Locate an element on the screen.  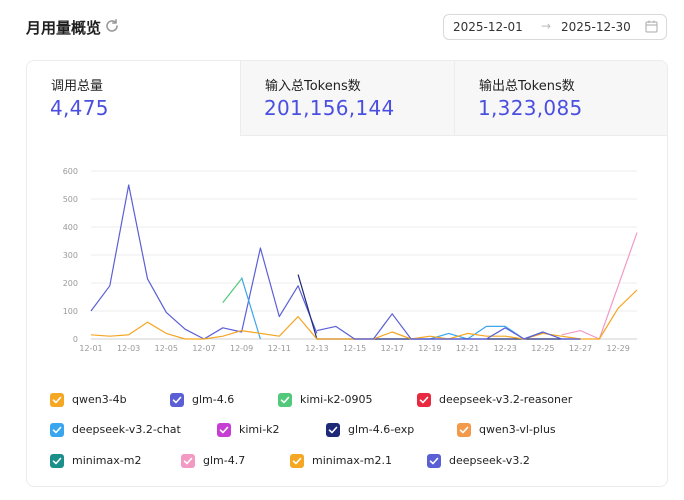
legend-label: glm-4.7 is located at coordinates (224, 460).